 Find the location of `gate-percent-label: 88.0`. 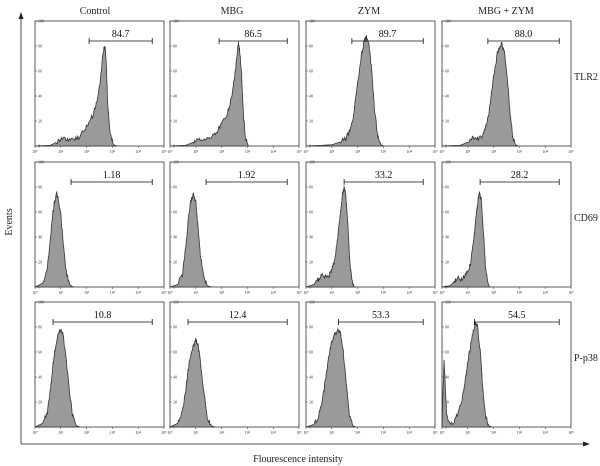

gate-percent-label: 88.0 is located at coordinates (524, 34).